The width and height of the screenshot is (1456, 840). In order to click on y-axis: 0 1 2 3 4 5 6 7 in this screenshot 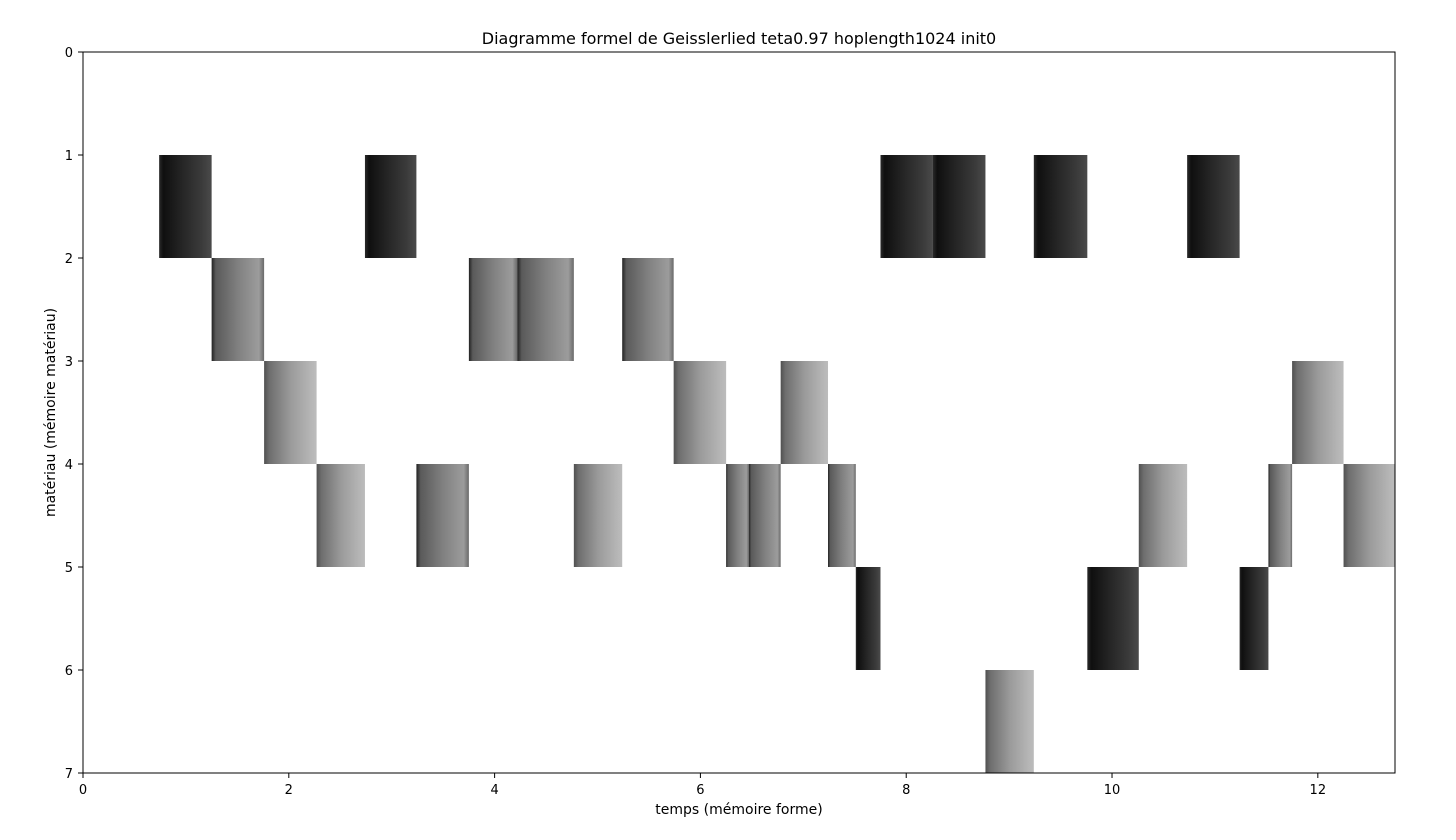, I will do `click(74, 414)`.